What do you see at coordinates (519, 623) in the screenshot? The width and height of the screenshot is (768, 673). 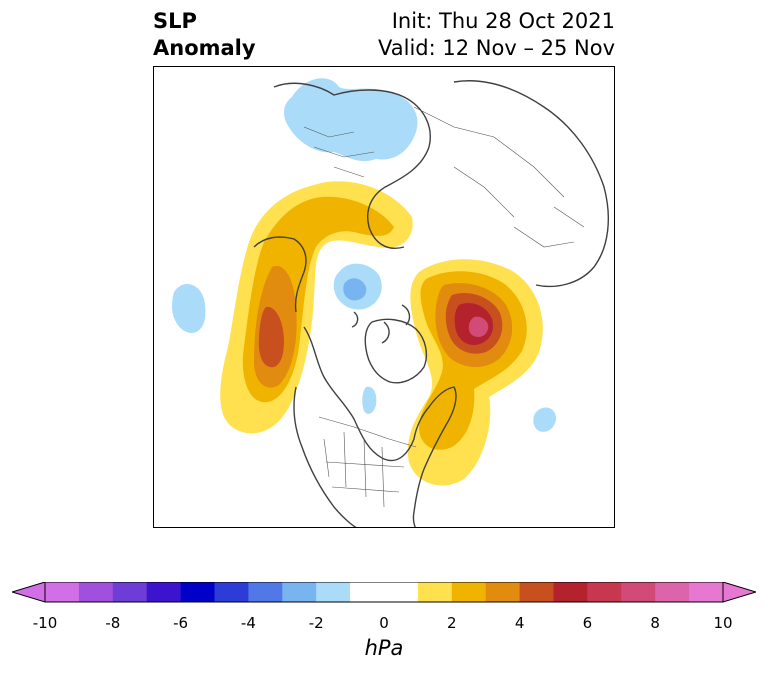 I see `colorbar-tick-label: 4` at bounding box center [519, 623].